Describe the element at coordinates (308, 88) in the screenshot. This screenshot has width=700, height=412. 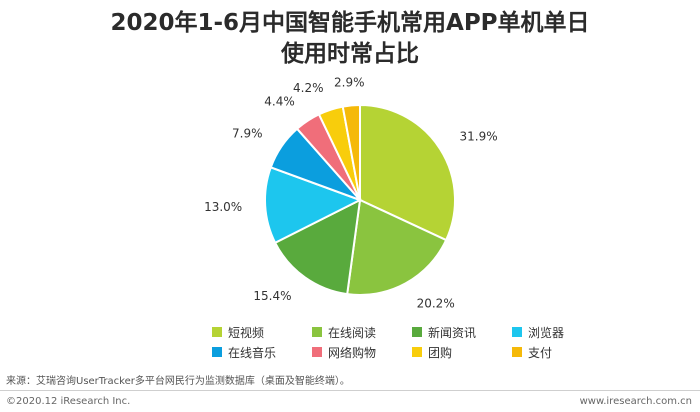
I see `slice-label-6: 4.2%` at that location.